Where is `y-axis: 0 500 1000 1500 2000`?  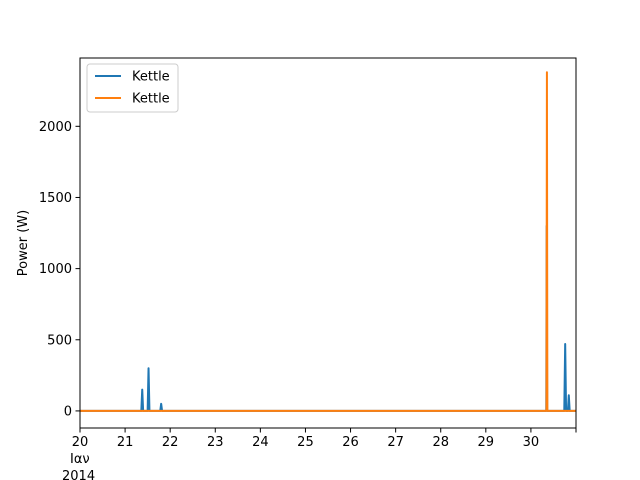
y-axis: 0 500 1000 1500 2000 is located at coordinates (59, 269).